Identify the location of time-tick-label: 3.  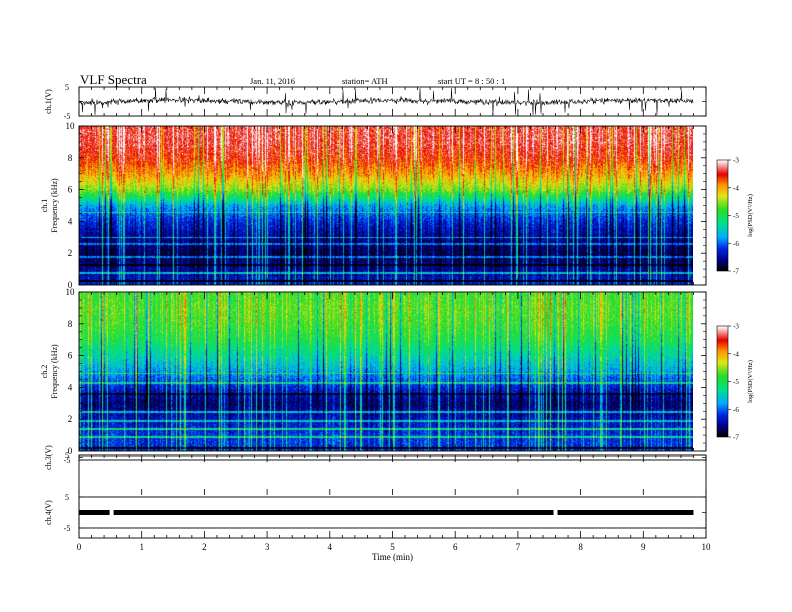
(267, 547).